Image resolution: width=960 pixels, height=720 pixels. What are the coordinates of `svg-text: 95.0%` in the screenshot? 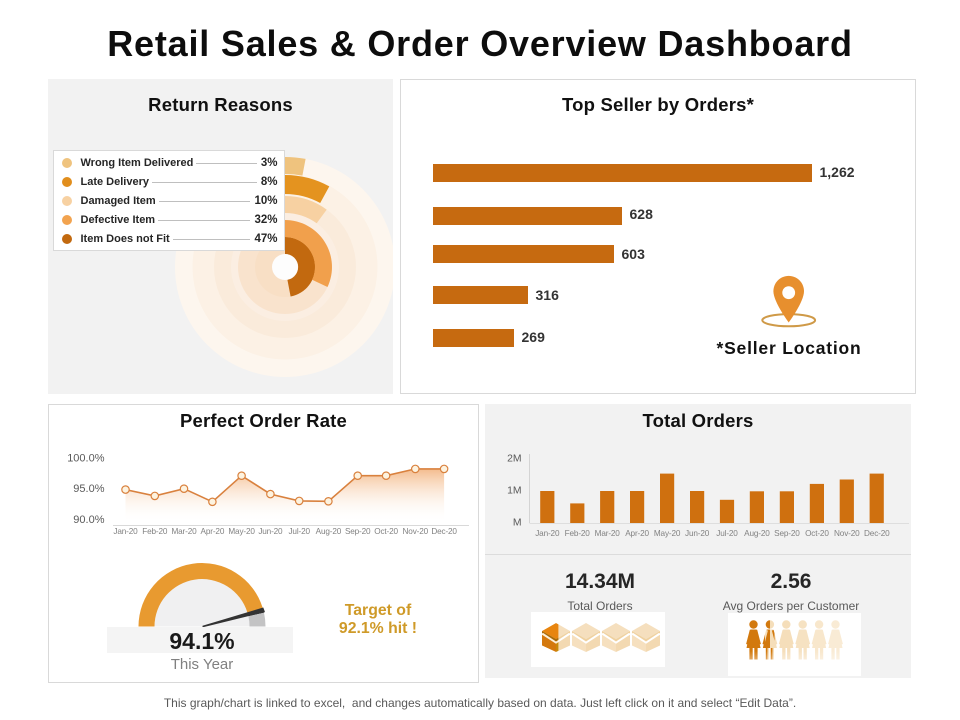 It's located at (88, 489).